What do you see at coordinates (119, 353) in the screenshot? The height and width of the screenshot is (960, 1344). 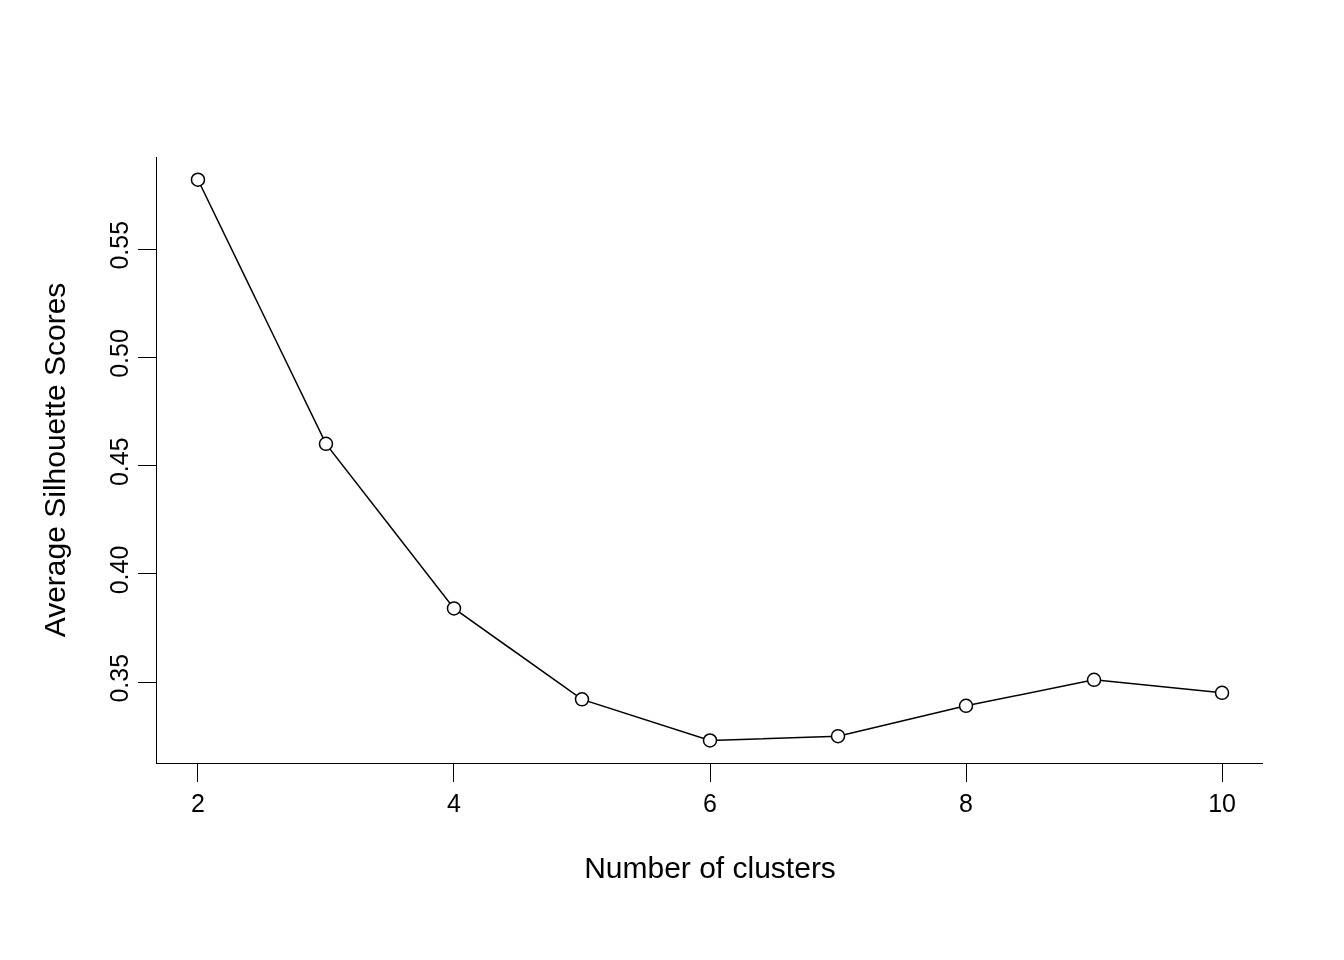 I see `y-tick-label: 0.50` at bounding box center [119, 353].